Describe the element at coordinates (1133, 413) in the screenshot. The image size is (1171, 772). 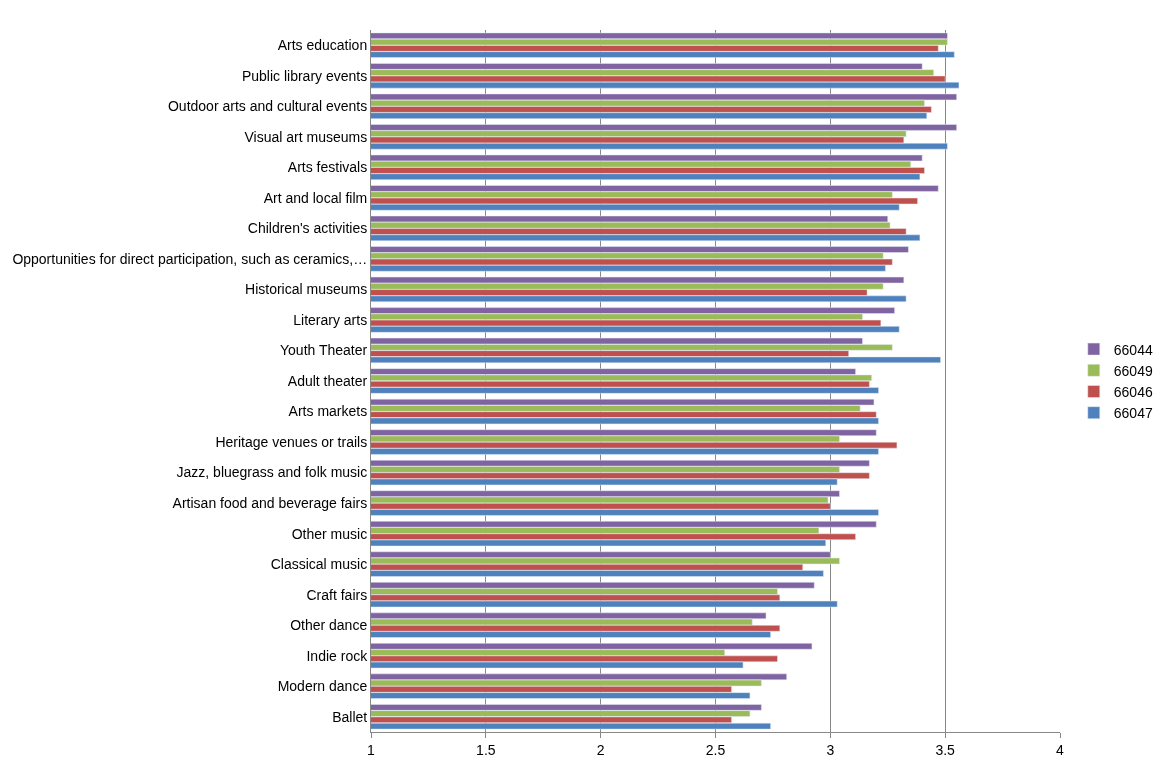
I see `legend-label: 66047` at that location.